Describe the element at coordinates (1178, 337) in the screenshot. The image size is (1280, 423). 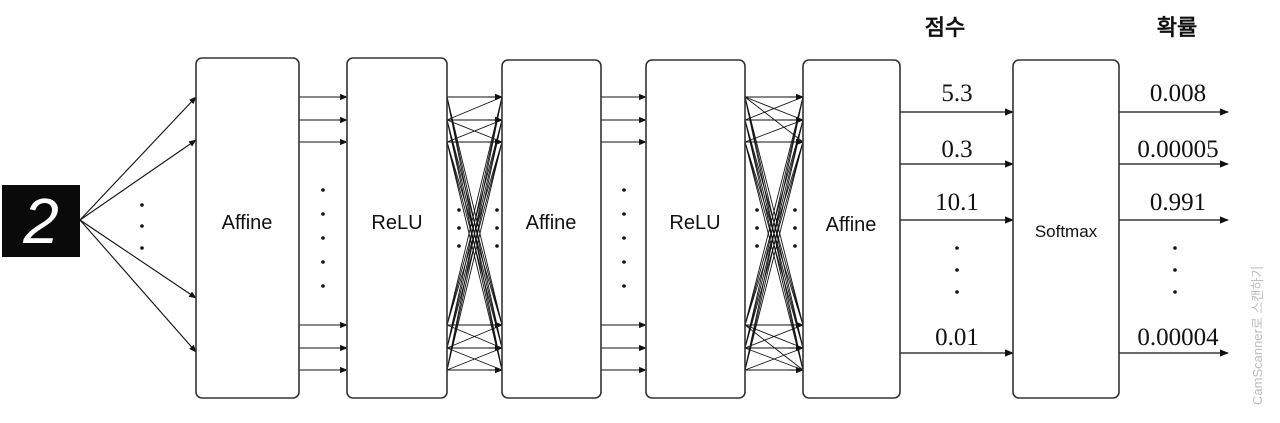
I see `probability-value: 0.00004` at that location.